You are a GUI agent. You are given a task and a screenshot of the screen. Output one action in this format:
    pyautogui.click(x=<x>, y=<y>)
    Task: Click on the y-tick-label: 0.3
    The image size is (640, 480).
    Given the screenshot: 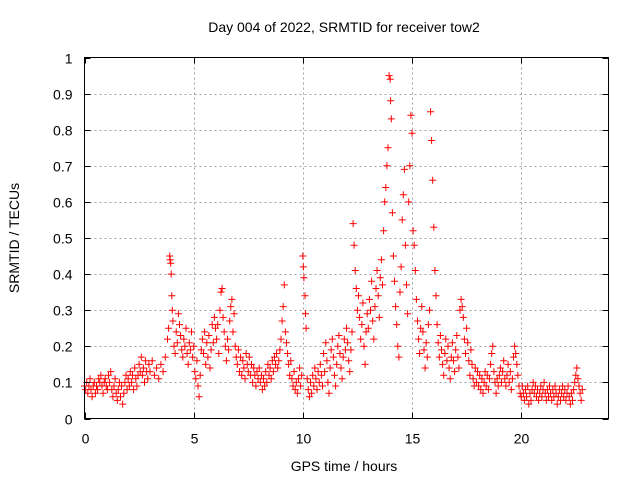 What is the action you would take?
    pyautogui.click(x=63, y=311)
    